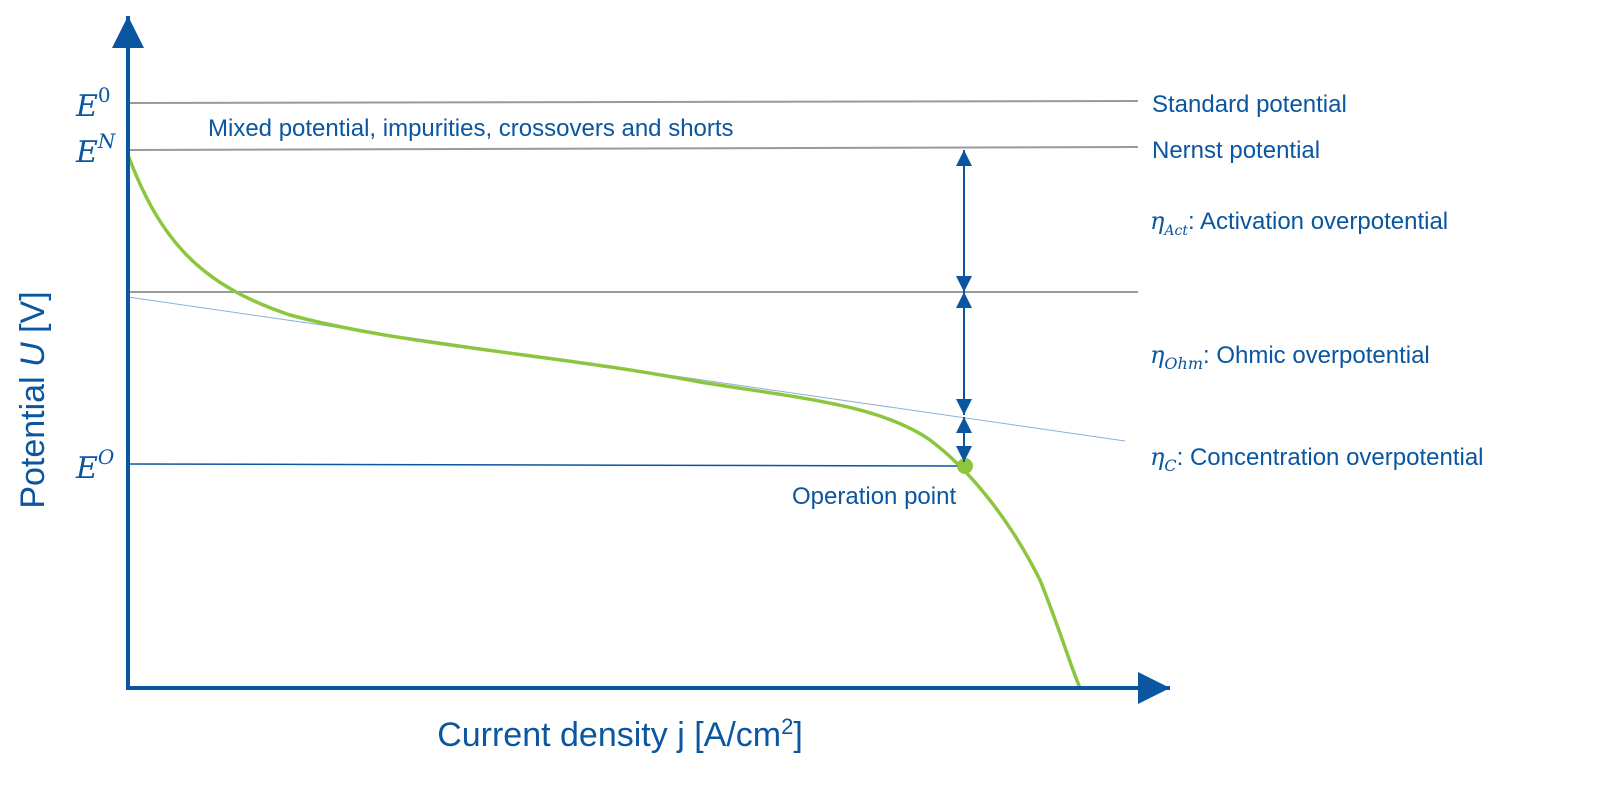 This screenshot has width=1600, height=789. I want to click on concentration-label: ηC: Concentration overpotential, so click(1317, 459).